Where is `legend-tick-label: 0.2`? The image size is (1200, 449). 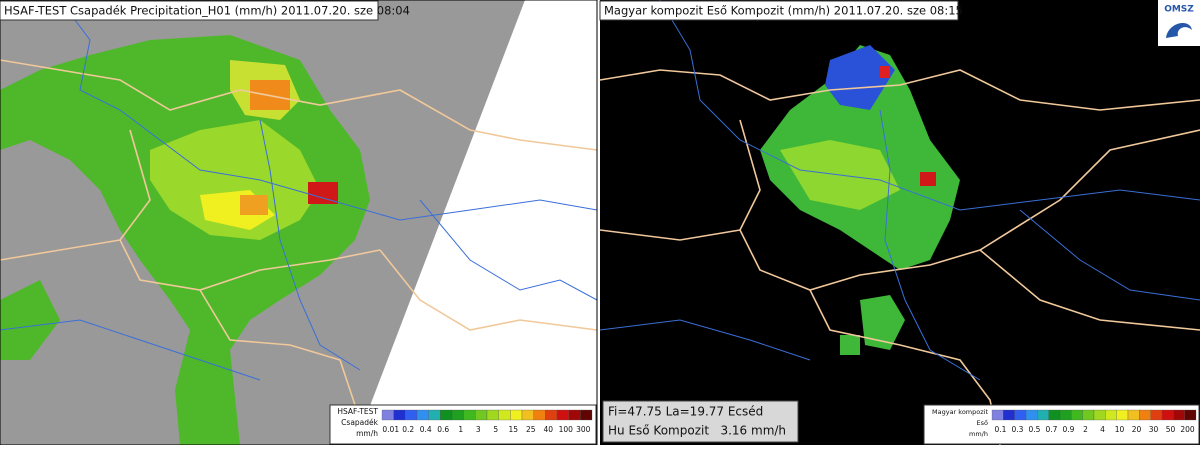
legend-tick-label: 0.2 is located at coordinates (408, 429).